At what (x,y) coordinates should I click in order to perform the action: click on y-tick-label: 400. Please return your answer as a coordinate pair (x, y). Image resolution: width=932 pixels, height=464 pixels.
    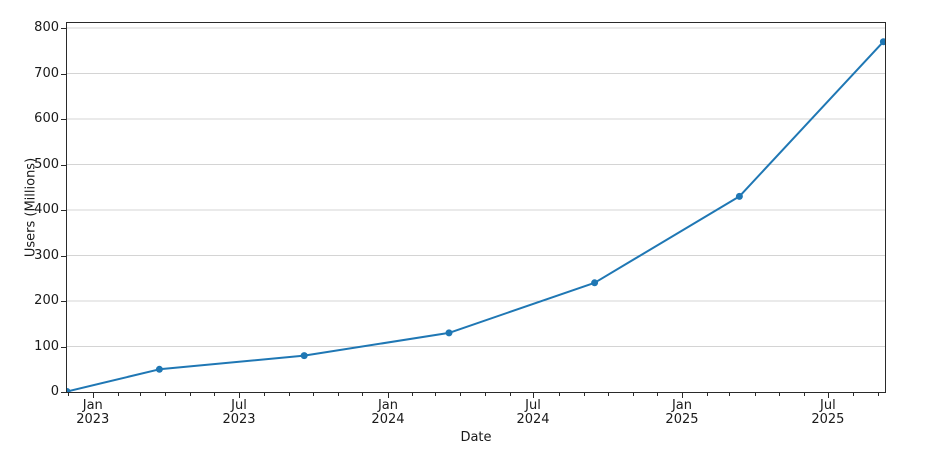
    Looking at the image, I should click on (46, 209).